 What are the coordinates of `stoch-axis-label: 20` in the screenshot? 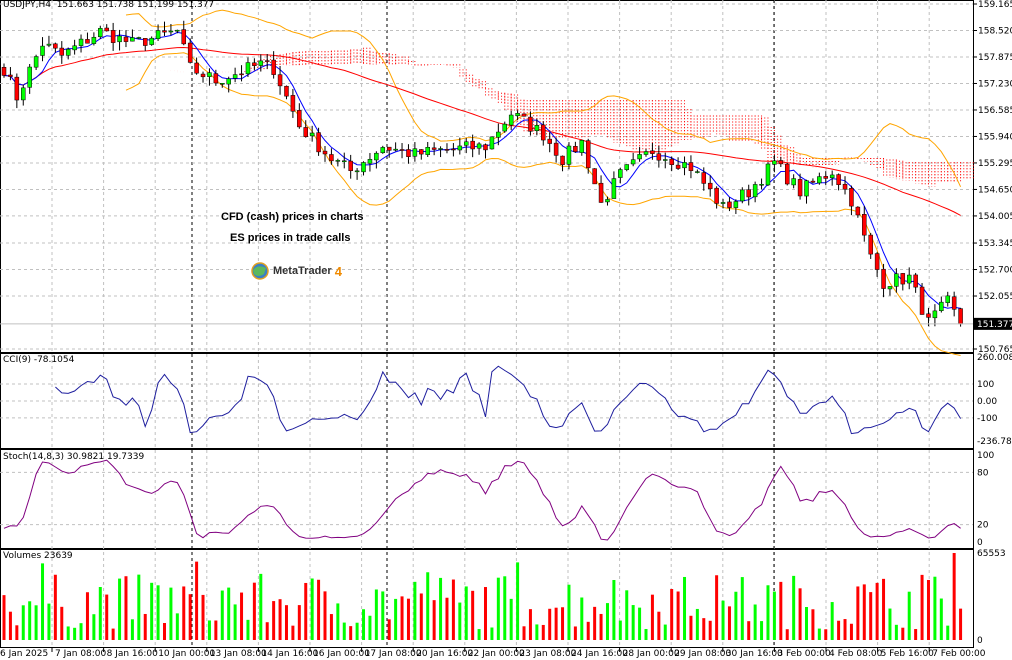 It's located at (983, 526).